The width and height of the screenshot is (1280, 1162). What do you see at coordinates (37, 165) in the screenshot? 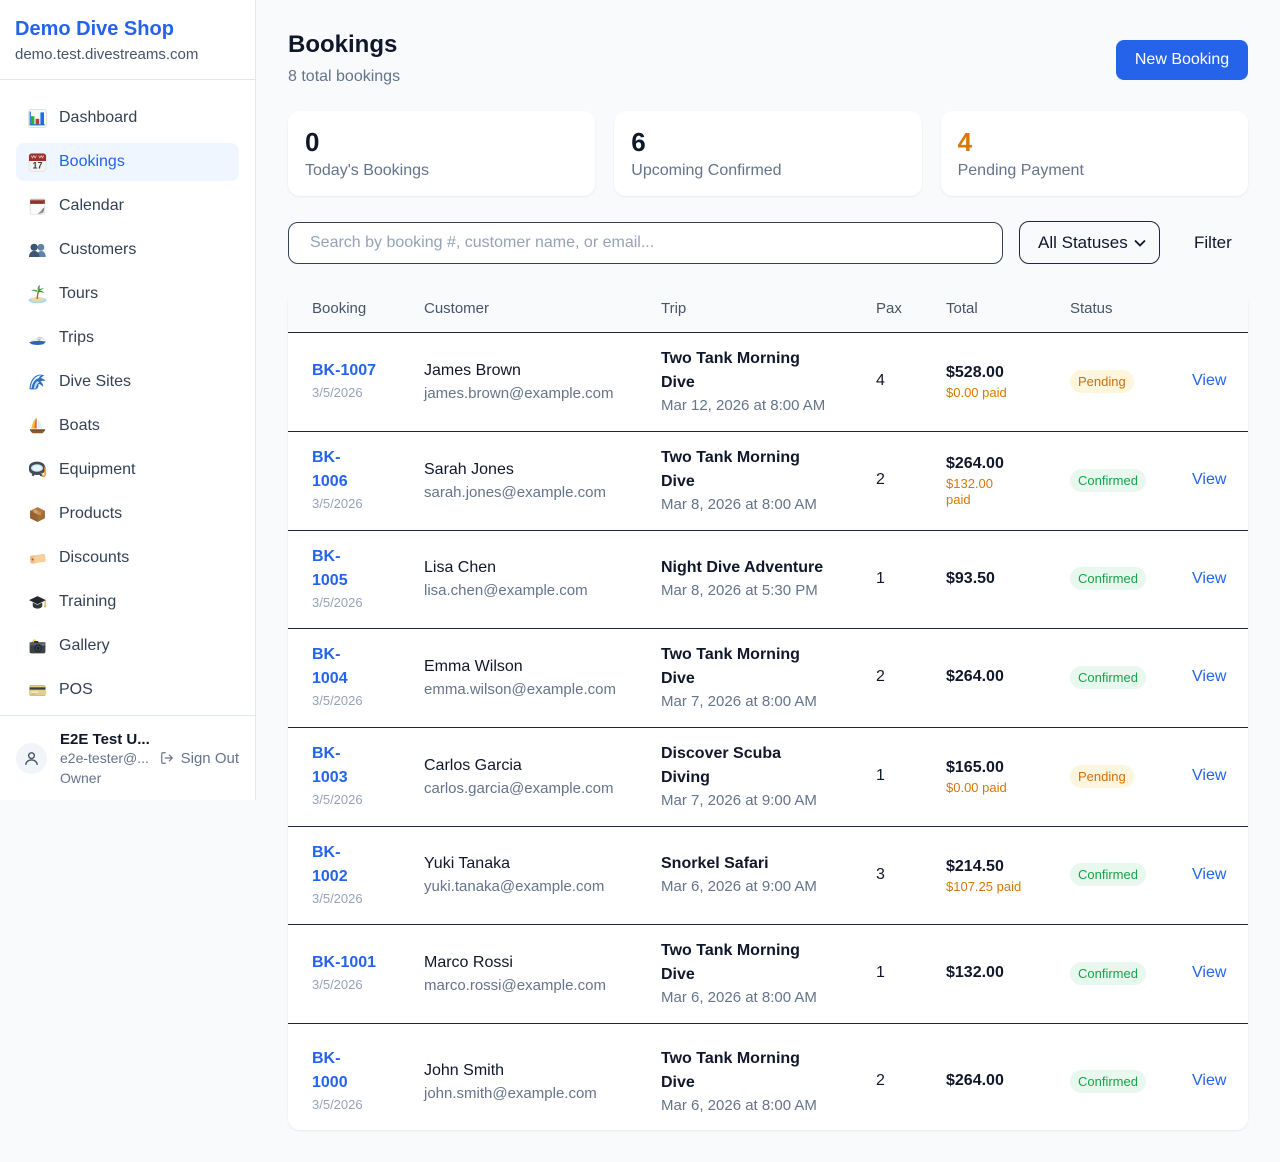
I see `svg-text: 17` at bounding box center [37, 165].